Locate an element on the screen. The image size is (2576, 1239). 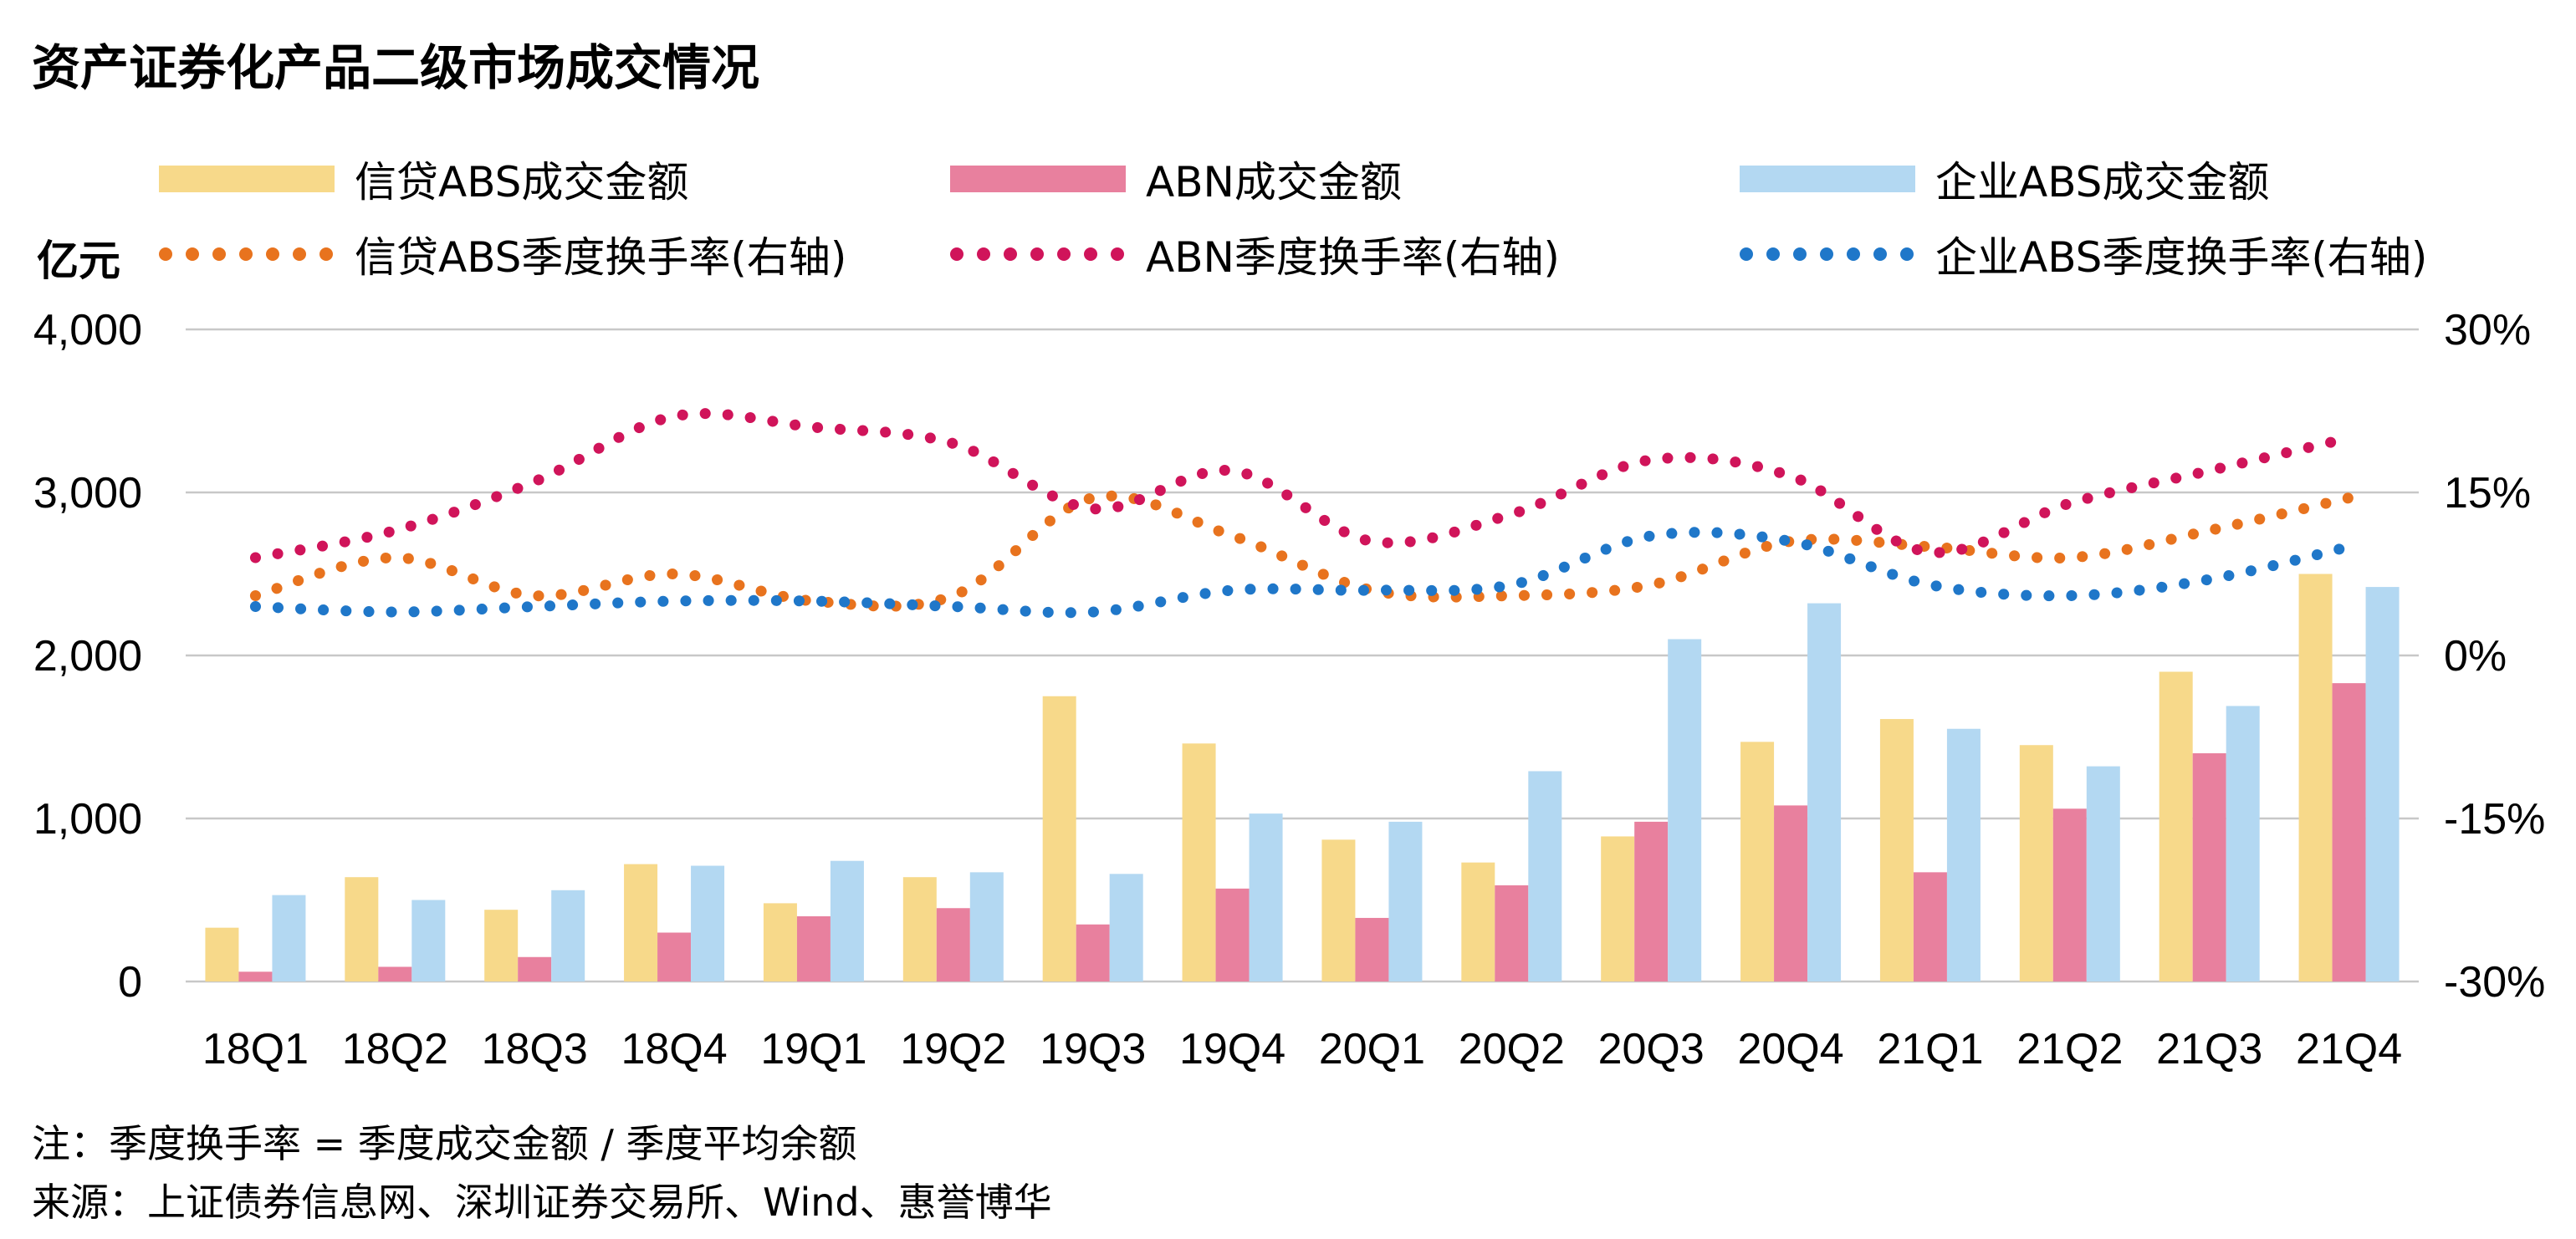
legend-item-abn-amount: ABN成交金额 is located at coordinates (1176, 179).